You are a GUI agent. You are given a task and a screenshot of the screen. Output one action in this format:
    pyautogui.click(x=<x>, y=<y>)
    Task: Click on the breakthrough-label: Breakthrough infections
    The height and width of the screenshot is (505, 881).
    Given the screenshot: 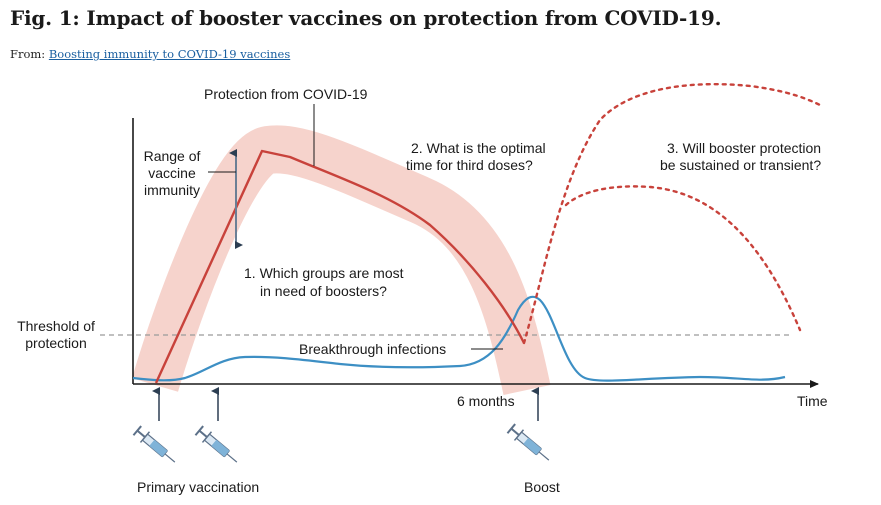 What is the action you would take?
    pyautogui.click(x=372, y=349)
    